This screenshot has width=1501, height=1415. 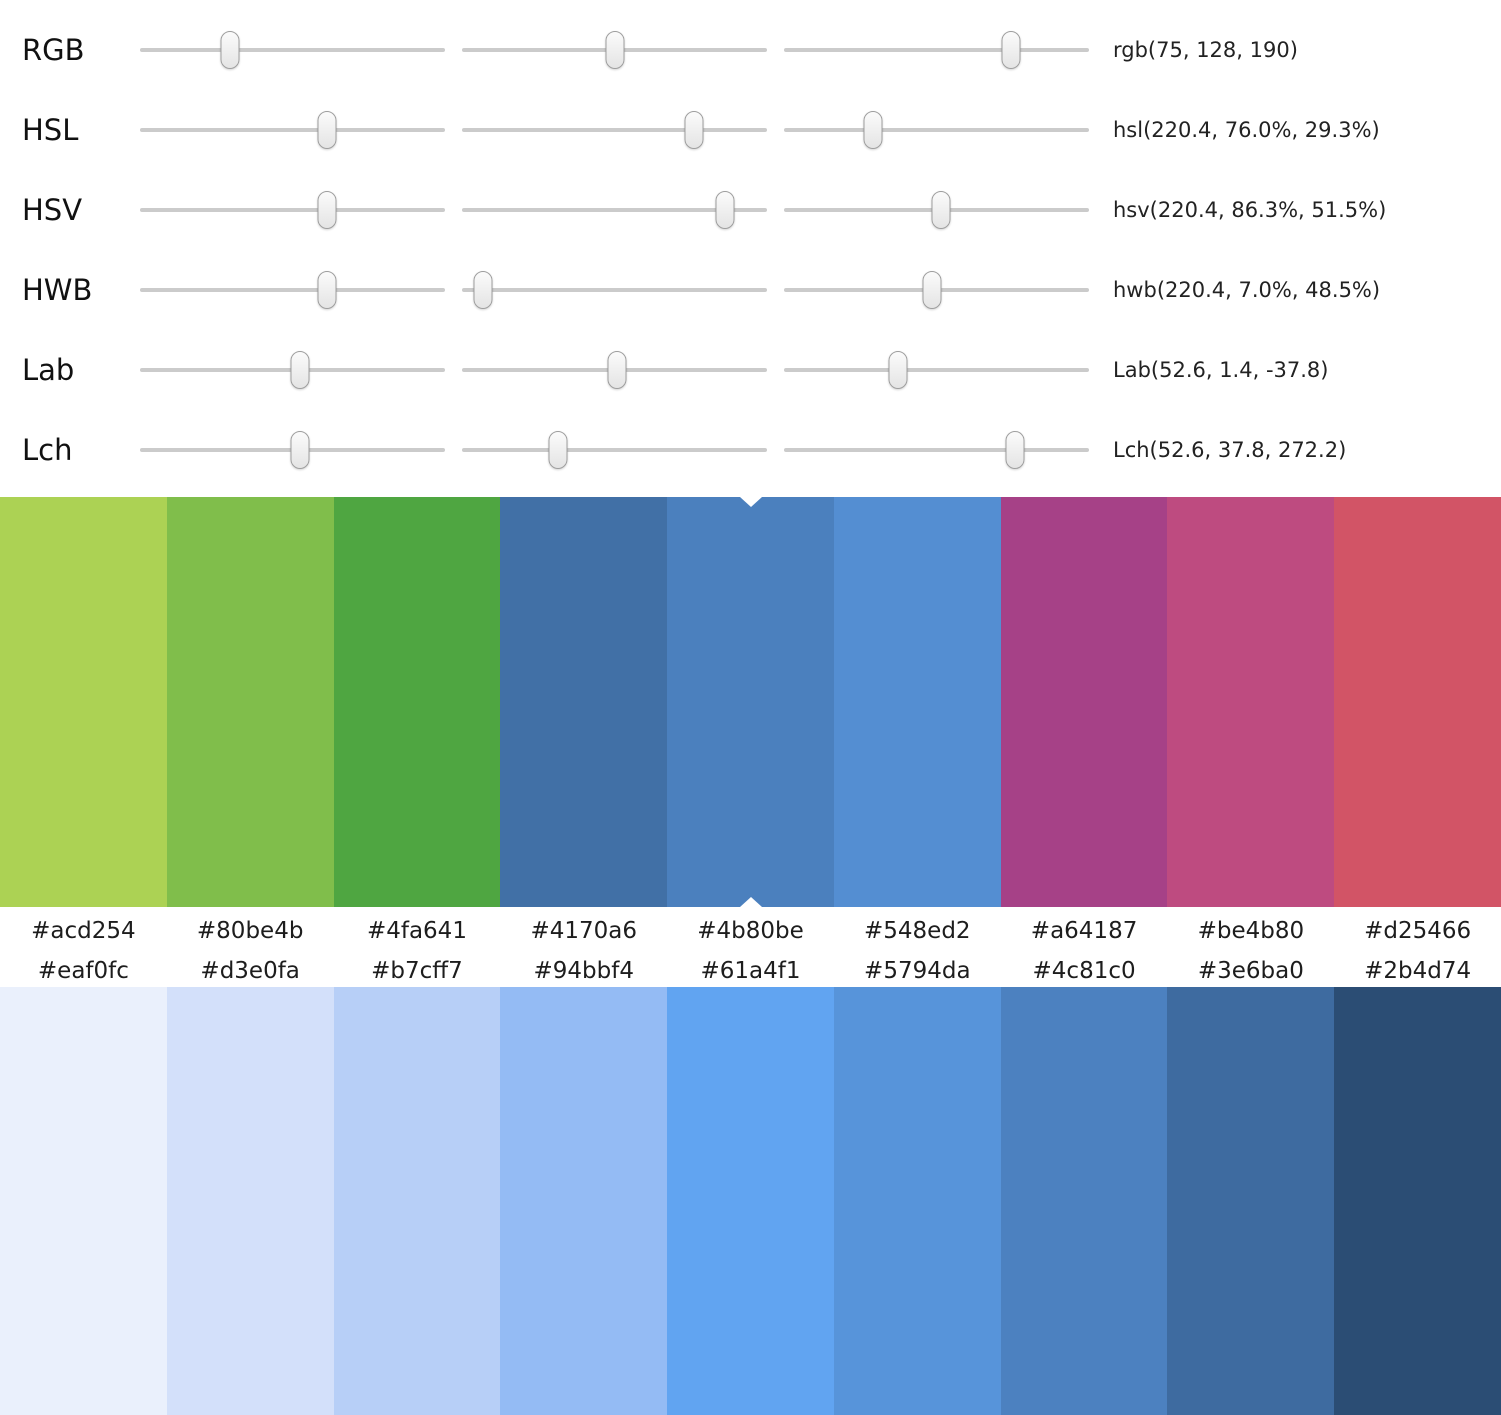 I want to click on slider-row-label: Lch, so click(x=47, y=450).